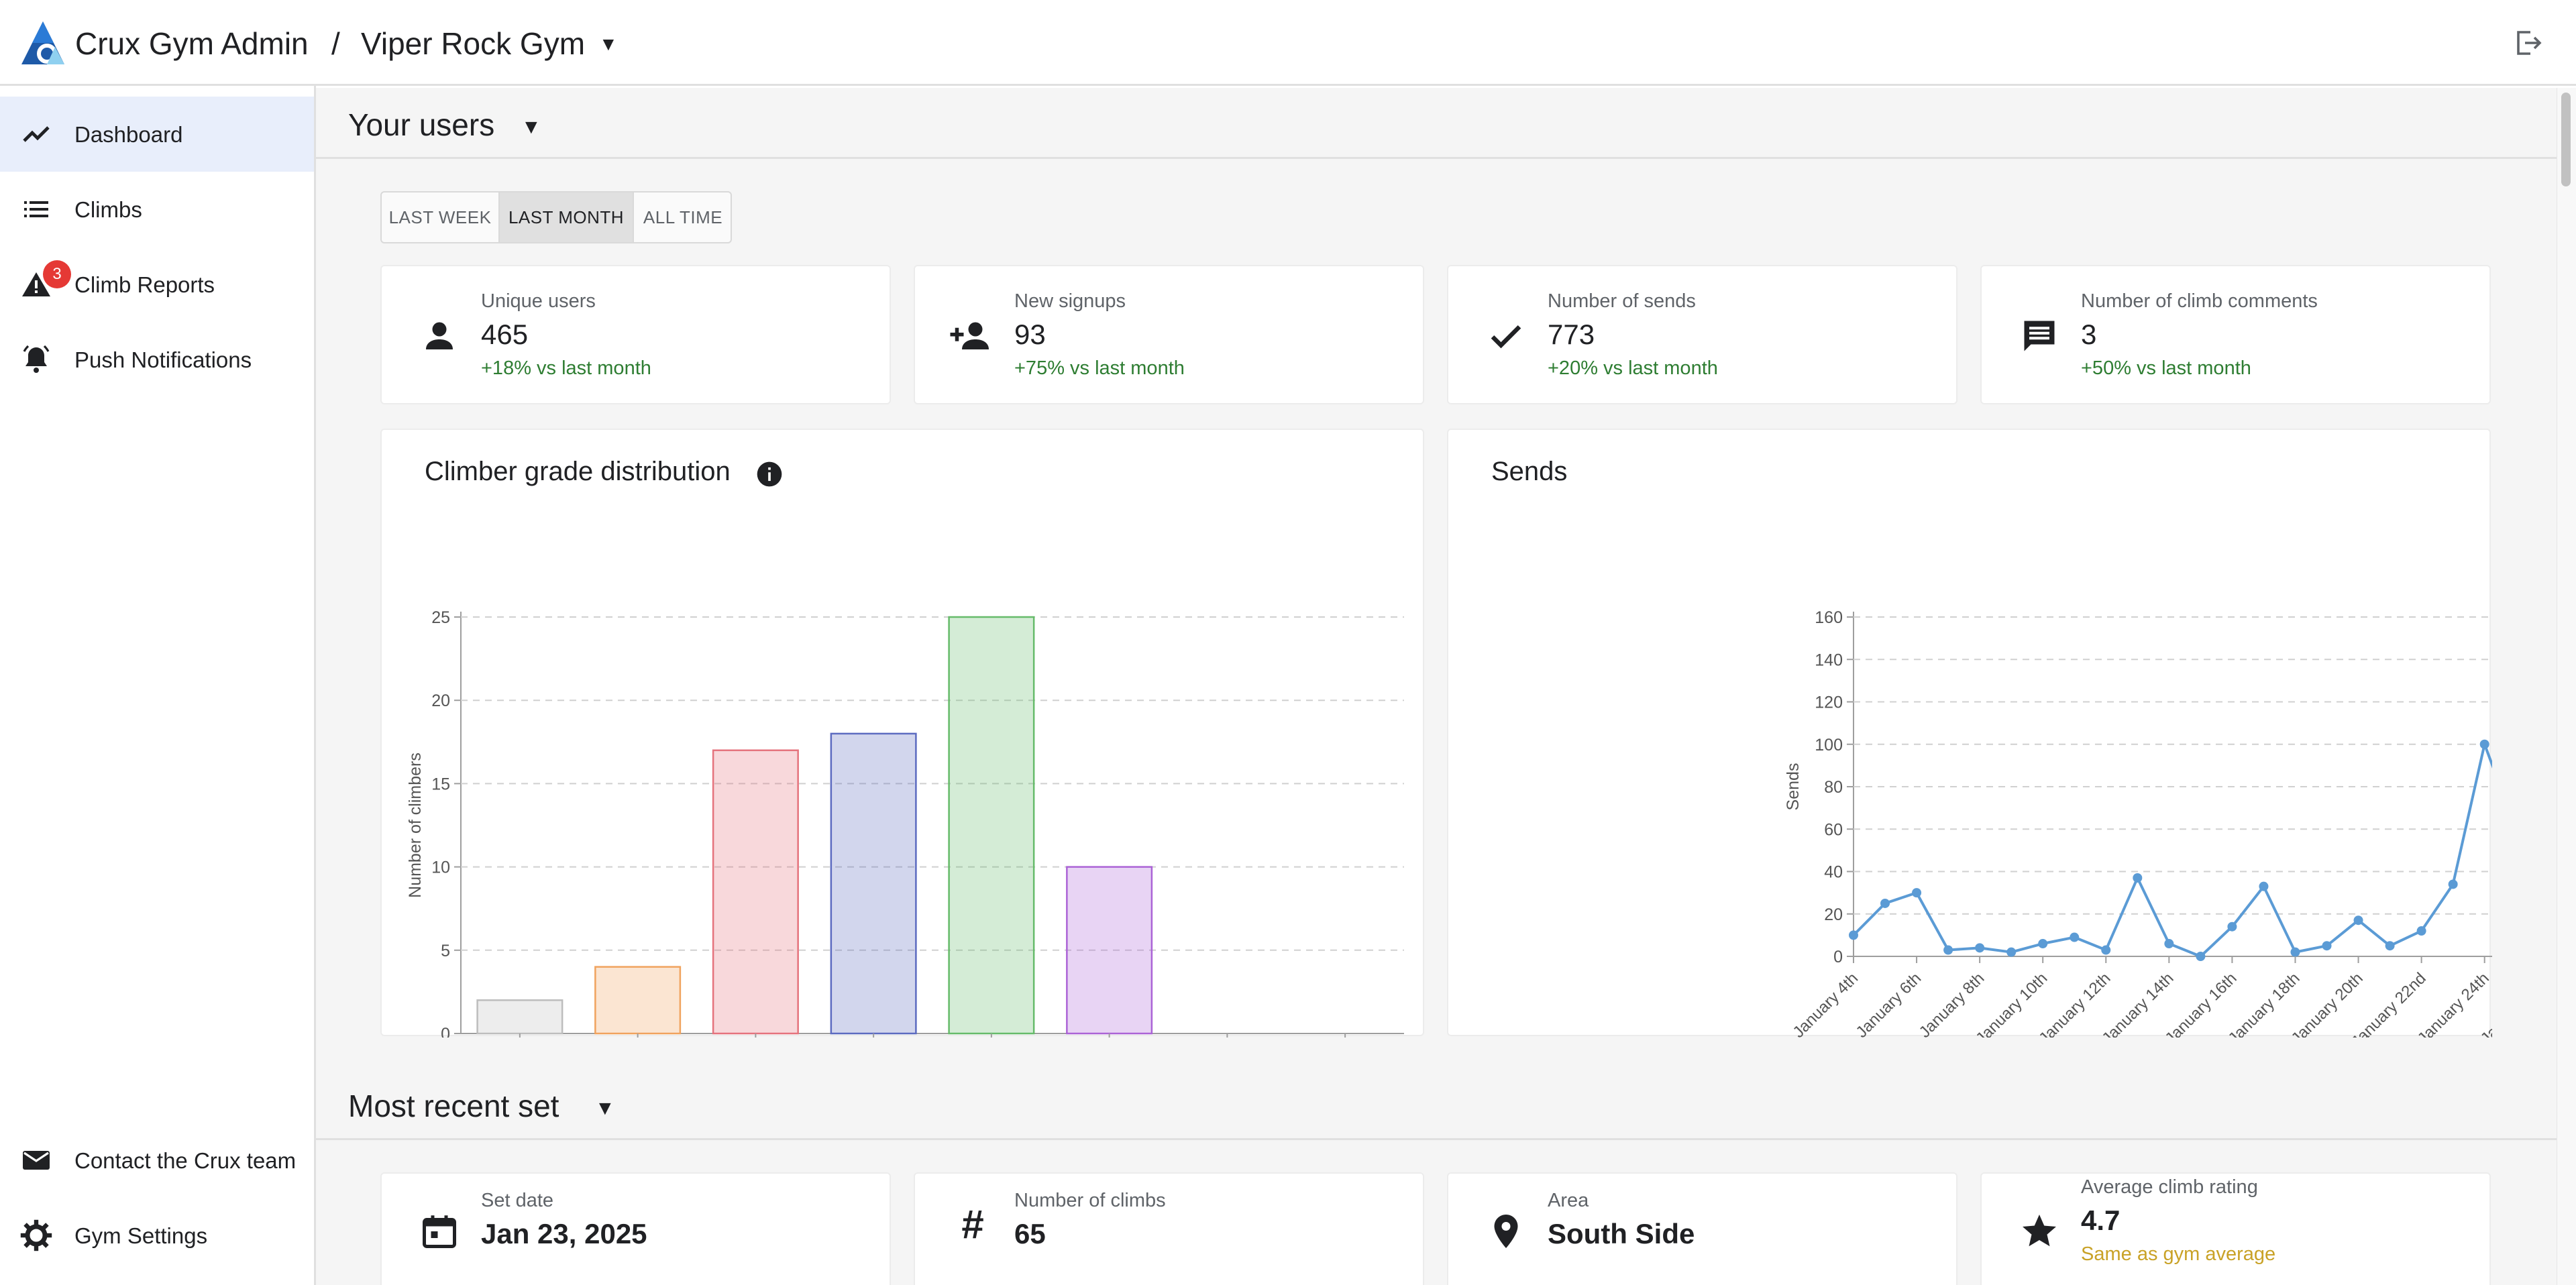 Image resolution: width=2576 pixels, height=1285 pixels. I want to click on x-tick-label: January 8th, so click(1952, 1003).